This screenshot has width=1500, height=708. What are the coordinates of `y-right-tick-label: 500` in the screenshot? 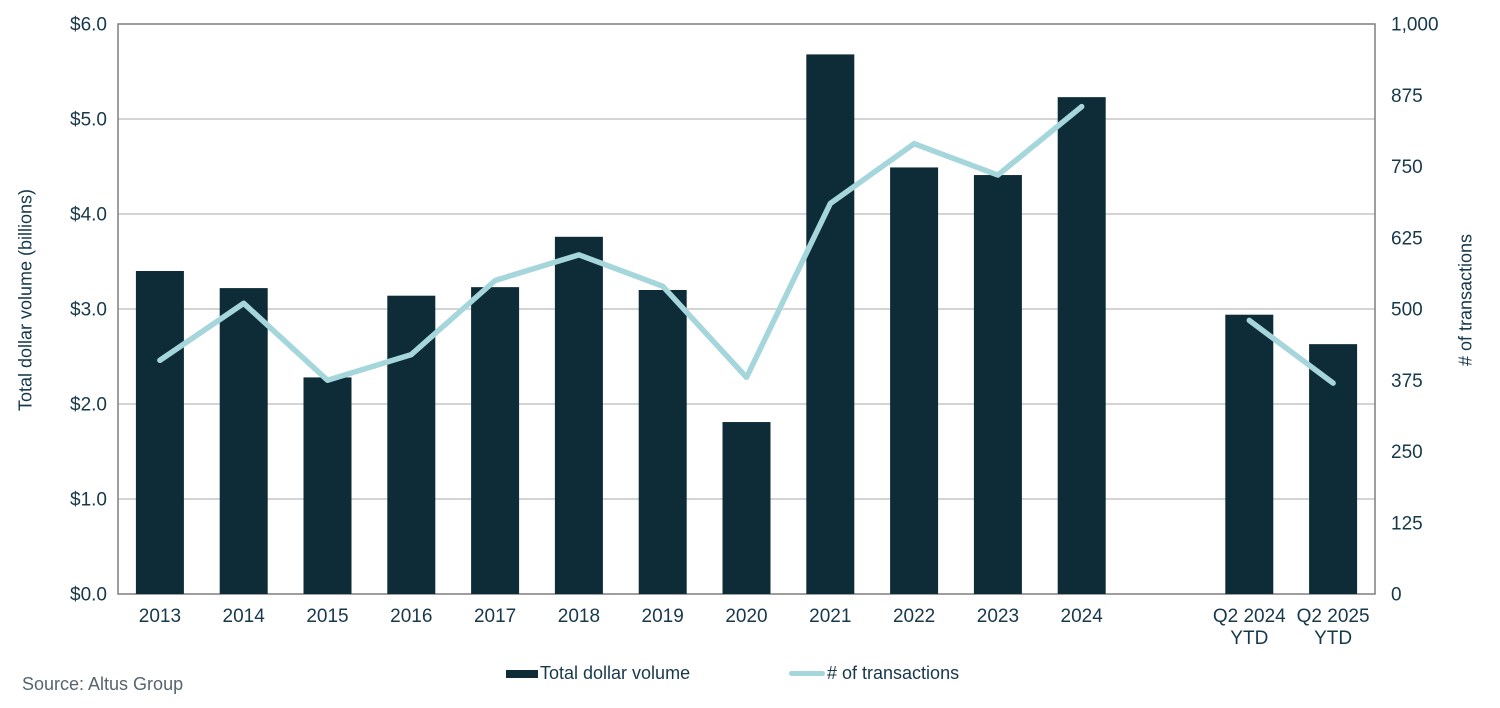 It's located at (1407, 310).